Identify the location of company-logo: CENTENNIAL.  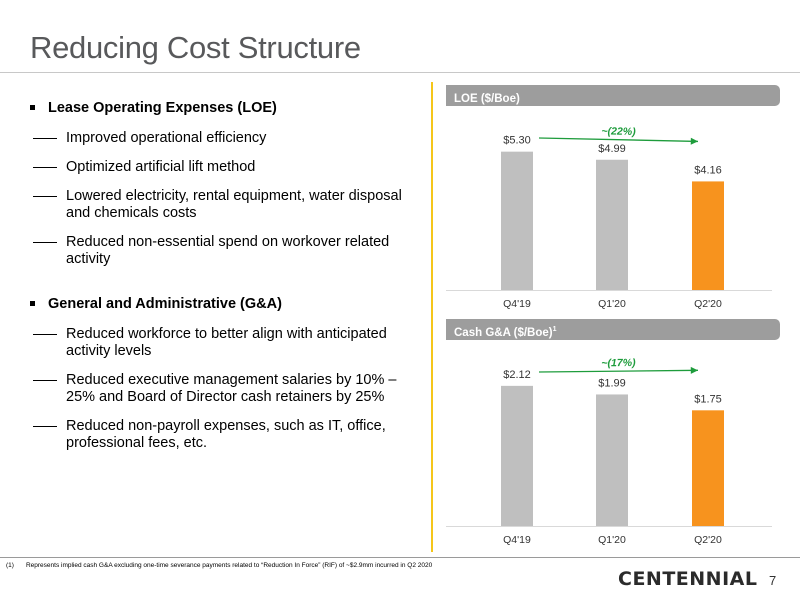
(688, 579).